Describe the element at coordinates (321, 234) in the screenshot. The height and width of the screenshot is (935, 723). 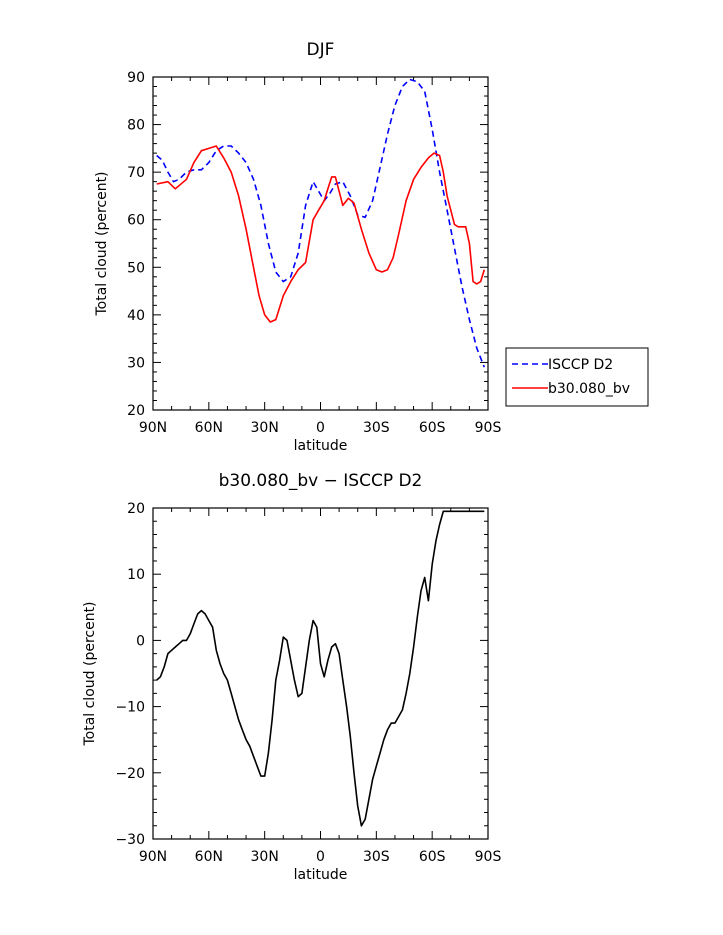
I see `series-line-b30-080-bv` at that location.